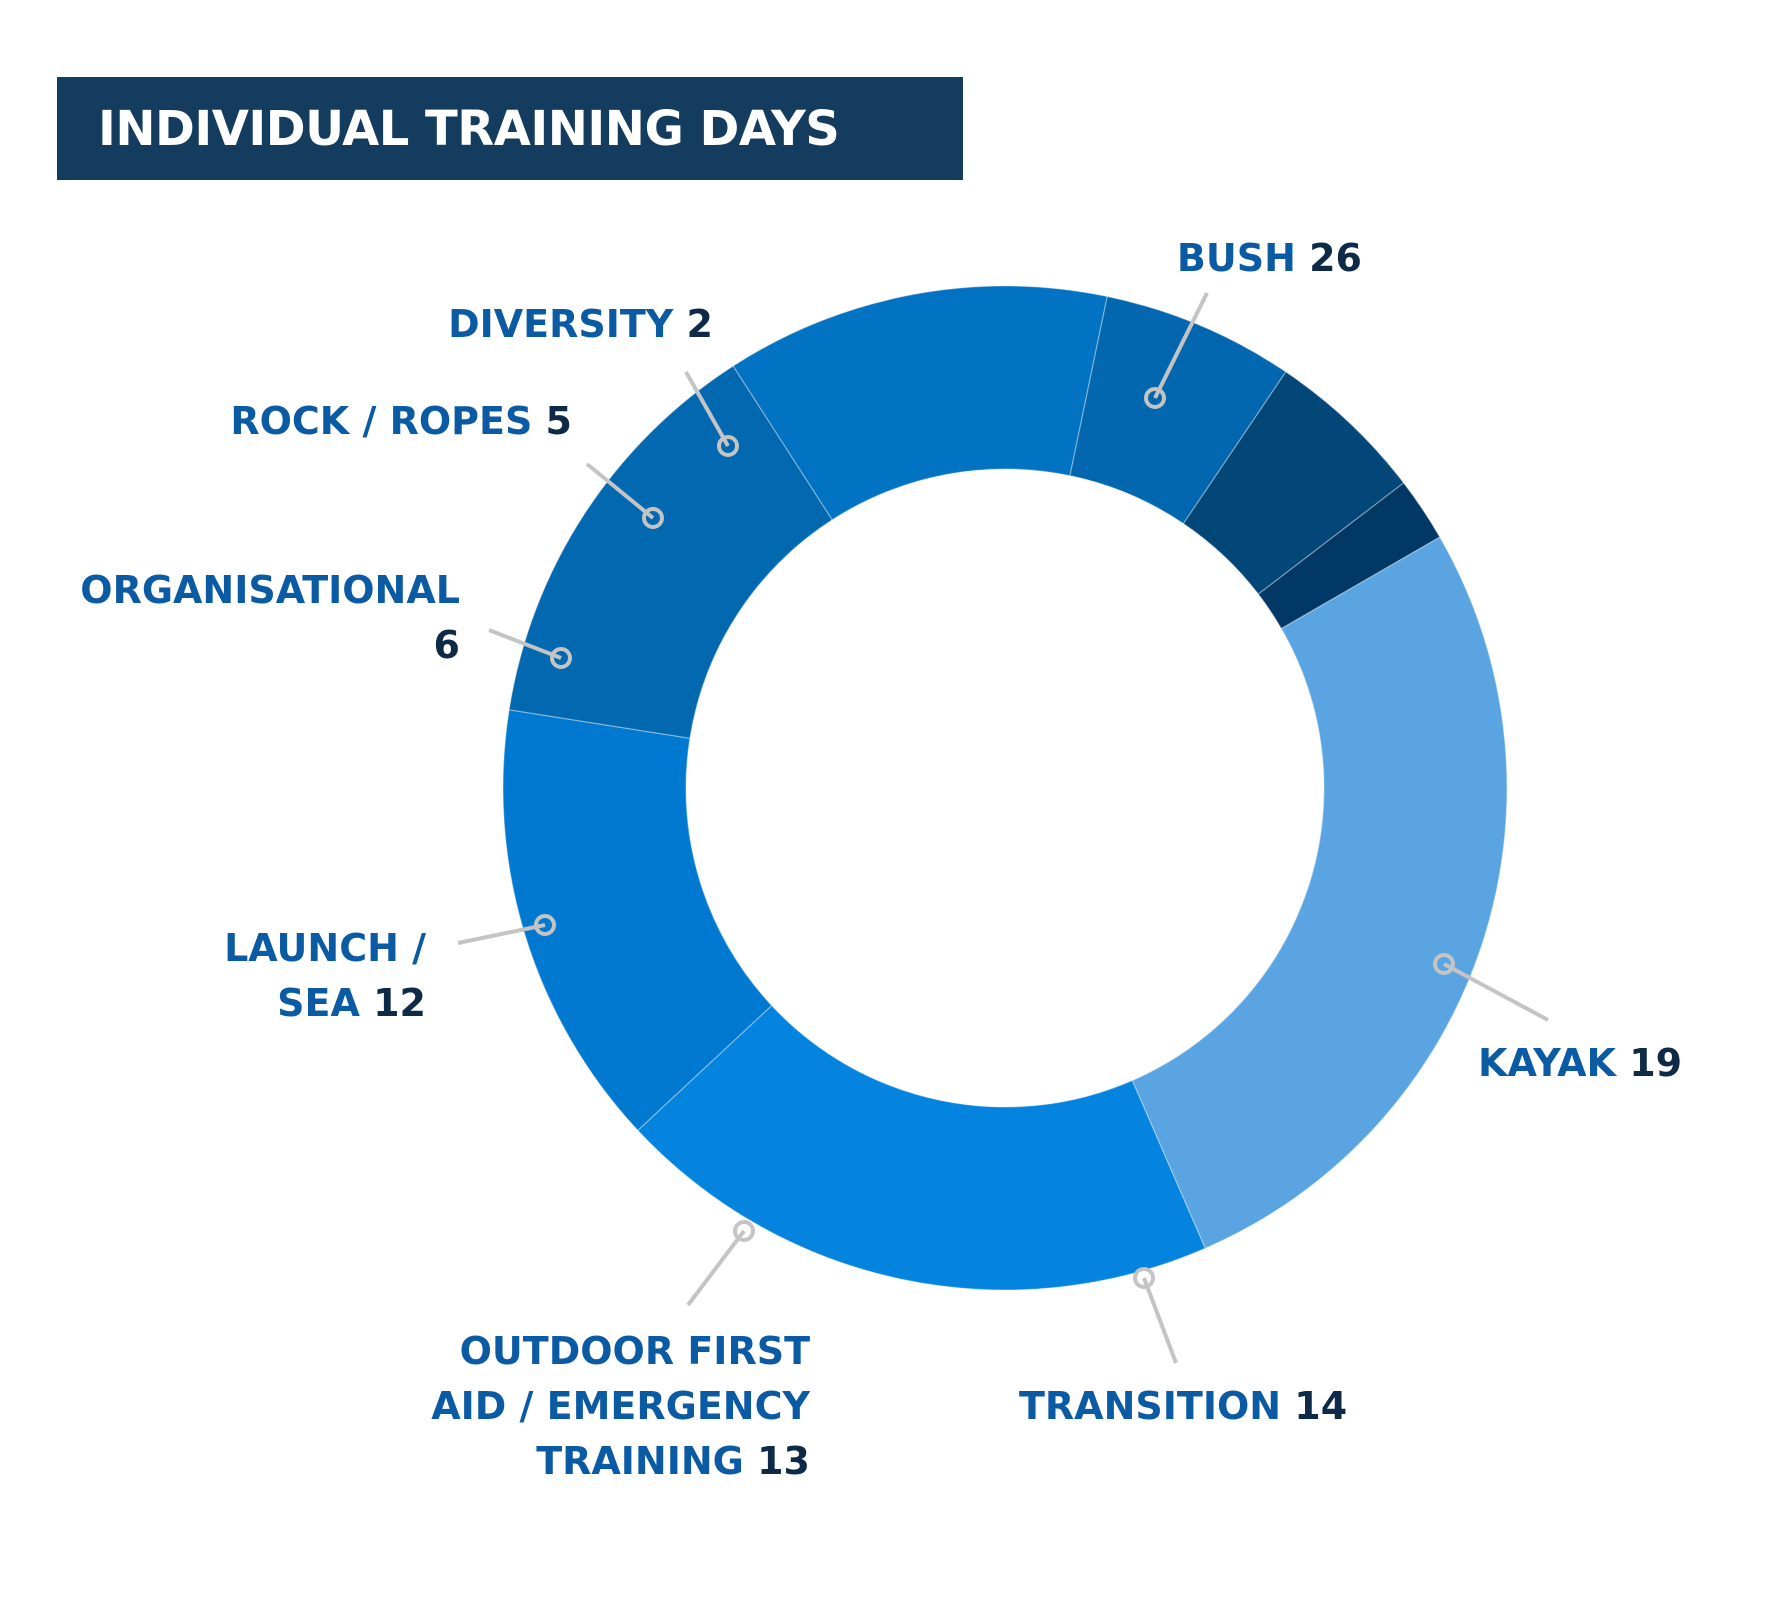 Image resolution: width=1784 pixels, height=1600 pixels. Describe the element at coordinates (700, 324) in the screenshot. I see `label-diversity-value: 2` at that location.